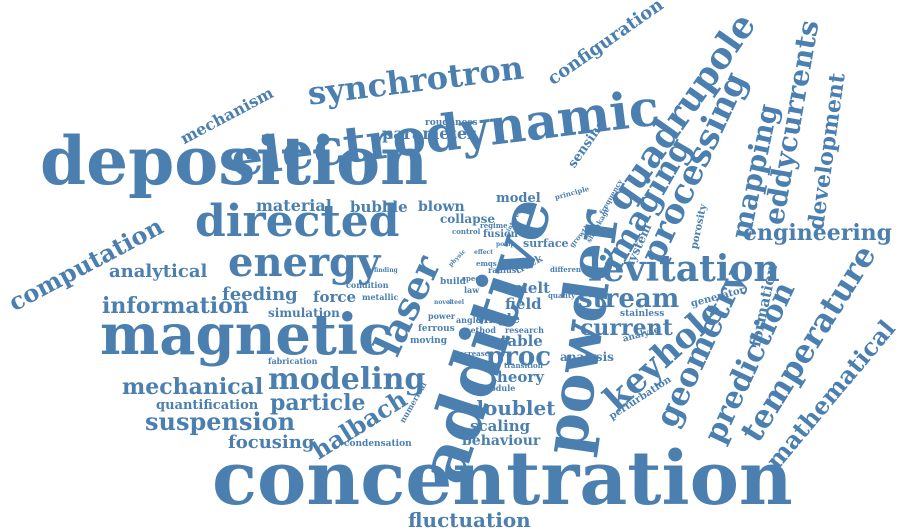  I want to click on word-magnetic: magnetic, so click(246, 335).